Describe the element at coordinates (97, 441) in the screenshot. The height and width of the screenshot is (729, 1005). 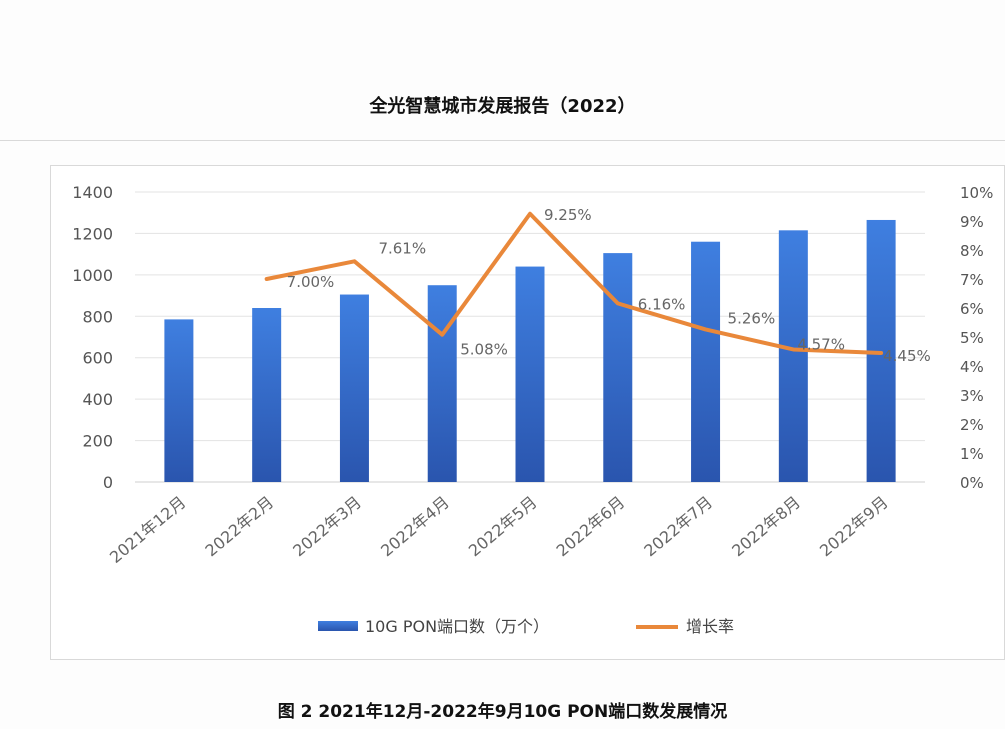
I see `y-left-tick-label: 200` at that location.